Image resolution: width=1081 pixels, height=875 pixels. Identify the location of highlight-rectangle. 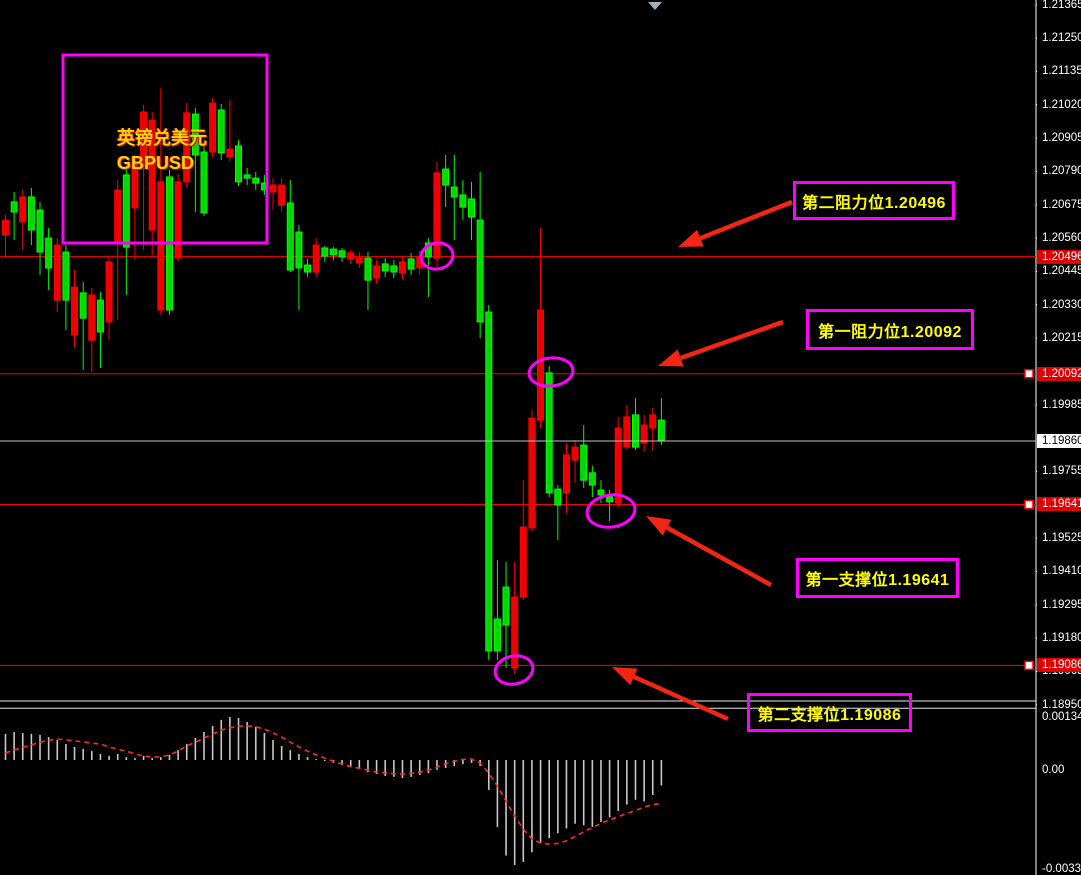
(165, 149).